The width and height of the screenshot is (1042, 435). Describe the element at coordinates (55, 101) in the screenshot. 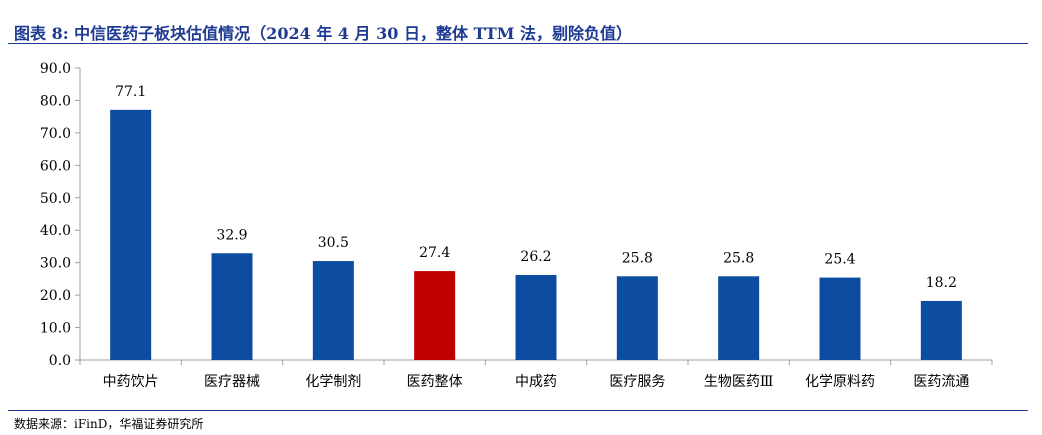

I see `y-tick-label: 80.0` at that location.